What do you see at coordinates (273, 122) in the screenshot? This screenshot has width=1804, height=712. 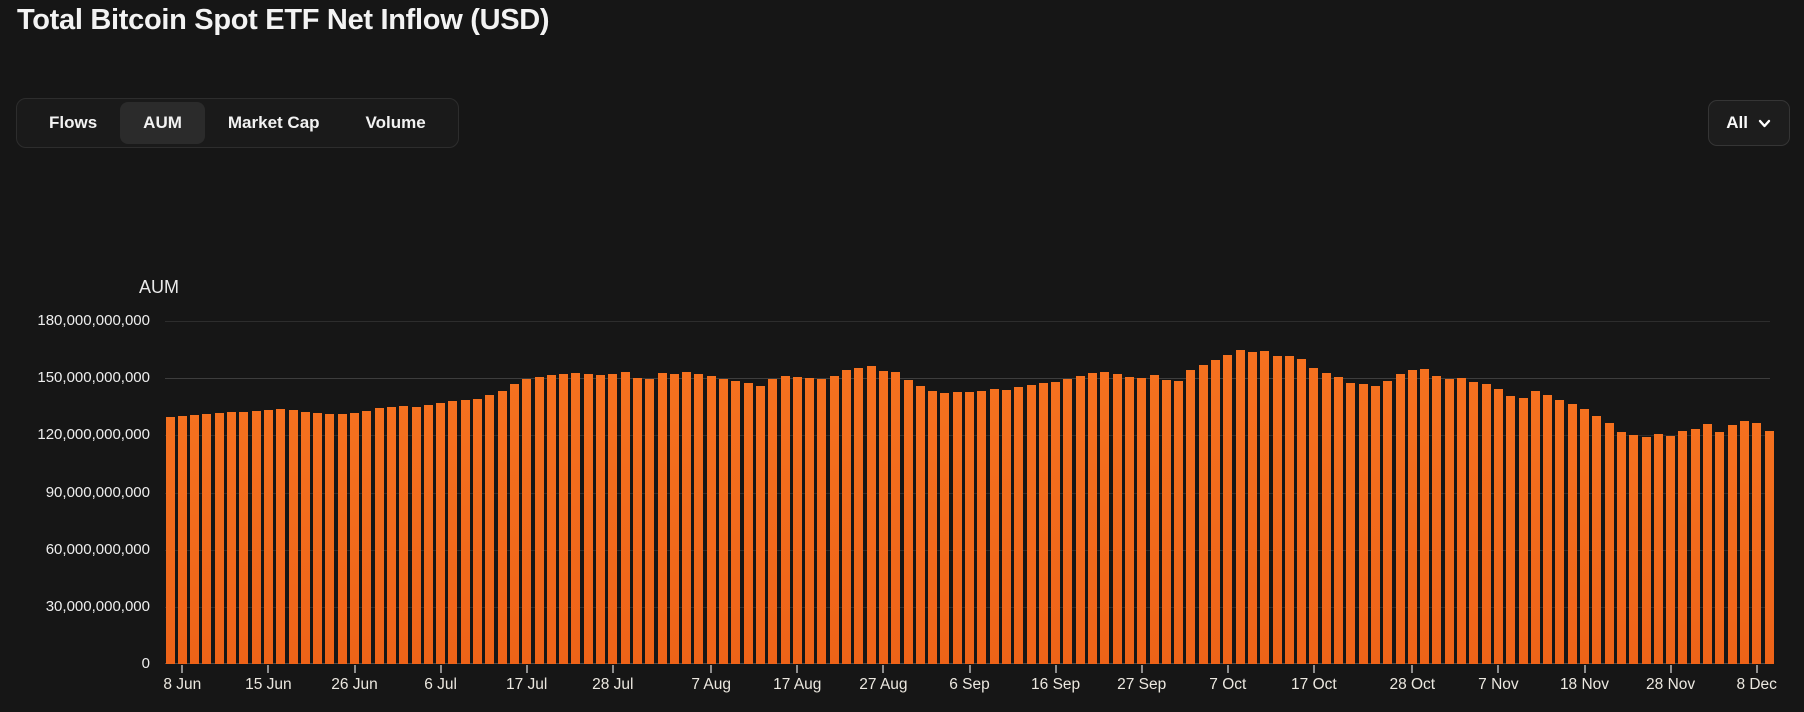 I see `tab-market-cap: Market Cap` at bounding box center [273, 122].